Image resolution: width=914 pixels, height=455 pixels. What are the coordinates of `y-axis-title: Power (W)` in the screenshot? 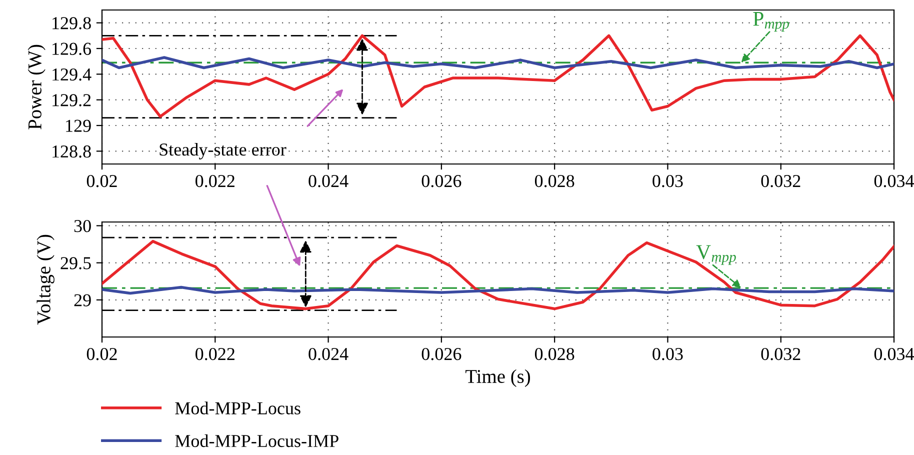 It's located at (37, 87).